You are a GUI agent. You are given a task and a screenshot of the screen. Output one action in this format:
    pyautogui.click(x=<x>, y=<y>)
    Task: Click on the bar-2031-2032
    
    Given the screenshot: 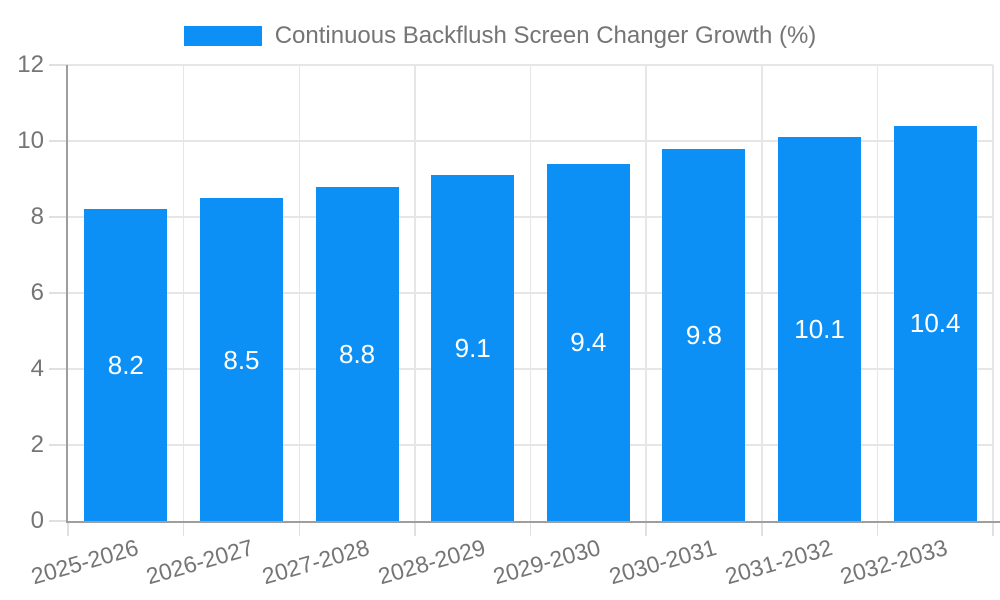 What is the action you would take?
    pyautogui.click(x=820, y=329)
    